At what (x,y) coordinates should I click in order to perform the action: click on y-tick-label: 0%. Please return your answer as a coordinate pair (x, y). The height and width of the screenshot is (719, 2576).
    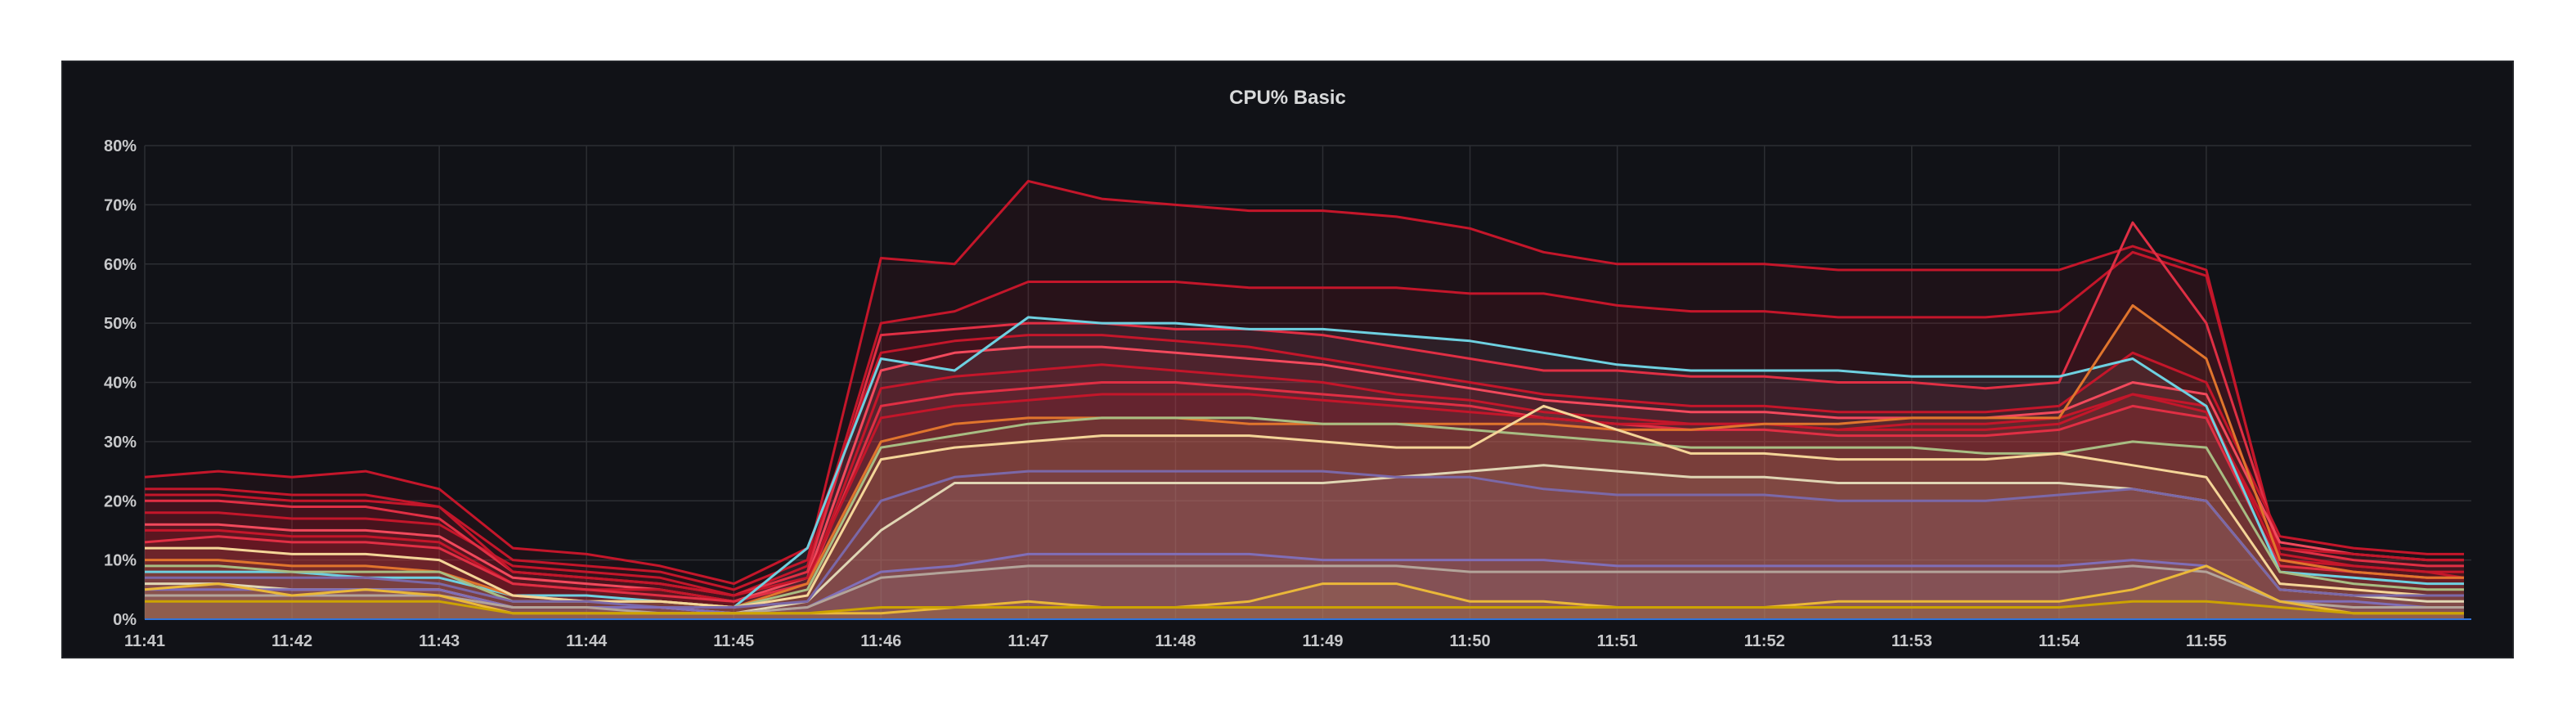
    Looking at the image, I should click on (125, 620).